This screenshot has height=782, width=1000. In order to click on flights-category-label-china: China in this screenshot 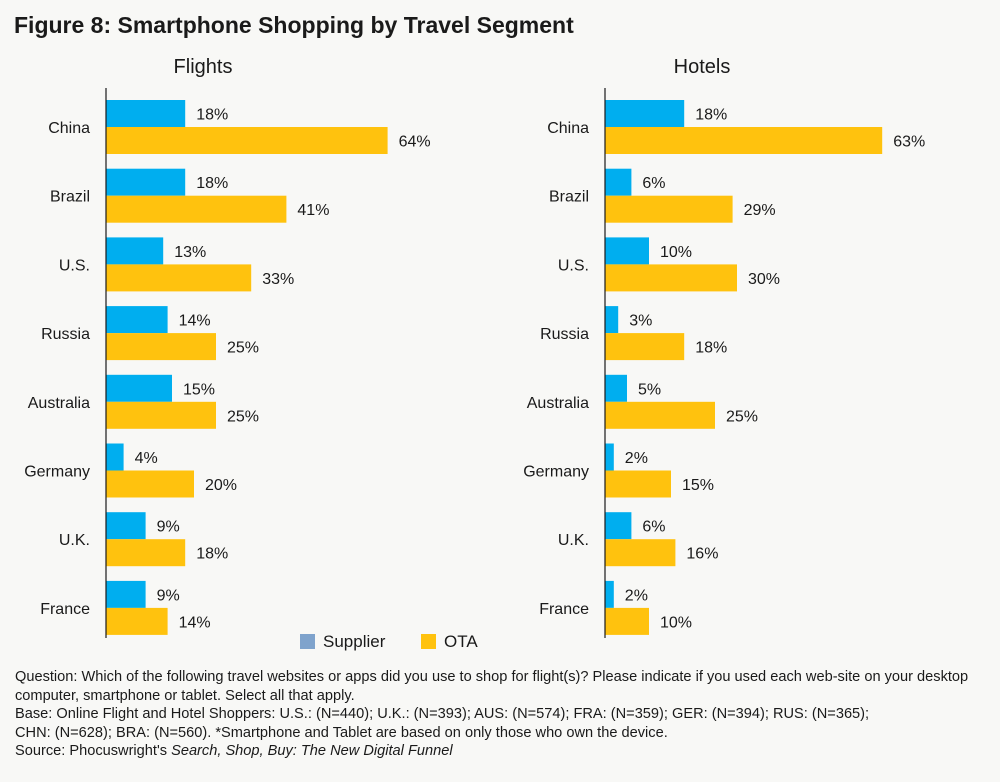, I will do `click(69, 128)`.